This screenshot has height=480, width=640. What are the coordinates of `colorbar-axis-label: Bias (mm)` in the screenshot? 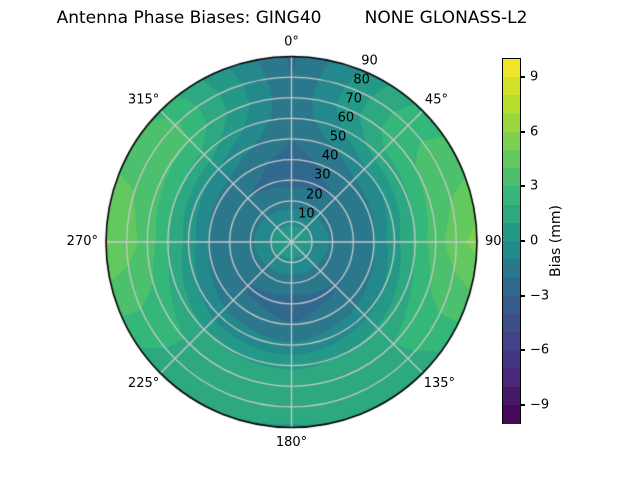 It's located at (556, 241).